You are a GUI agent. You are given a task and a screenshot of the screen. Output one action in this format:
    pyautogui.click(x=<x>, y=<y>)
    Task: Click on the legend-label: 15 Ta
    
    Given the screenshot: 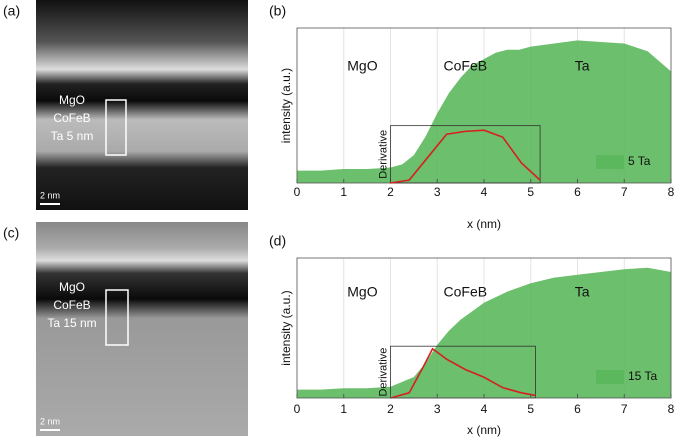 What is the action you would take?
    pyautogui.click(x=642, y=376)
    